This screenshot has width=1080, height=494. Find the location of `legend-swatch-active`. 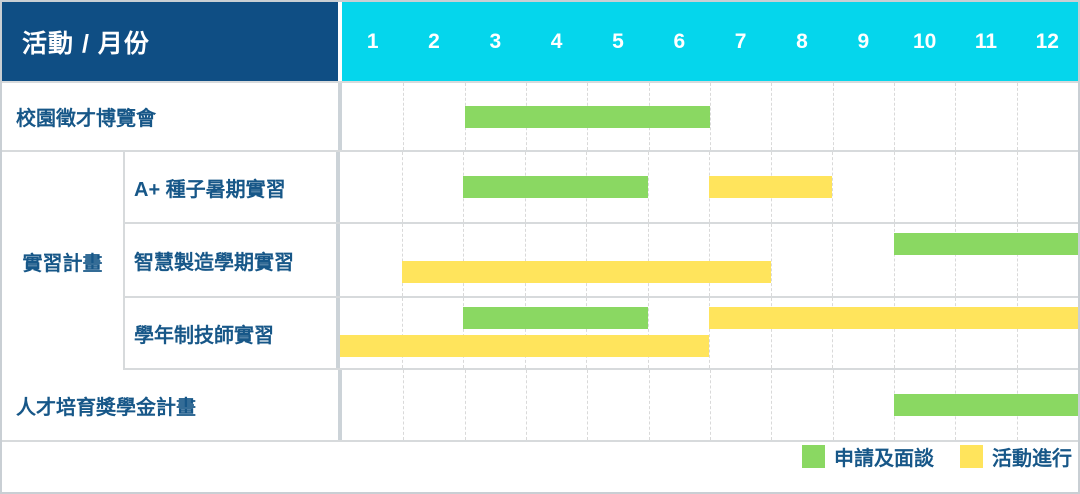

legend-swatch-active is located at coordinates (971, 456).